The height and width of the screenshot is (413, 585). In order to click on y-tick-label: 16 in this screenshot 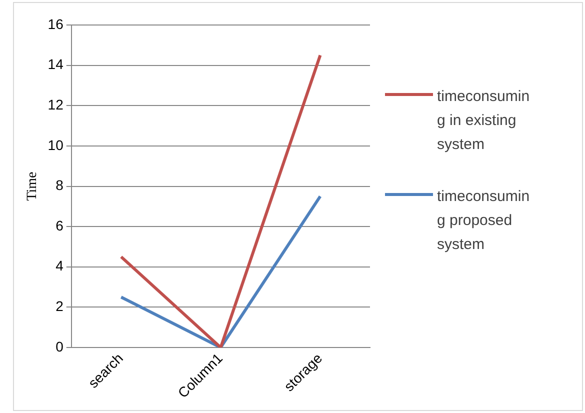, I will do `click(56, 24)`.